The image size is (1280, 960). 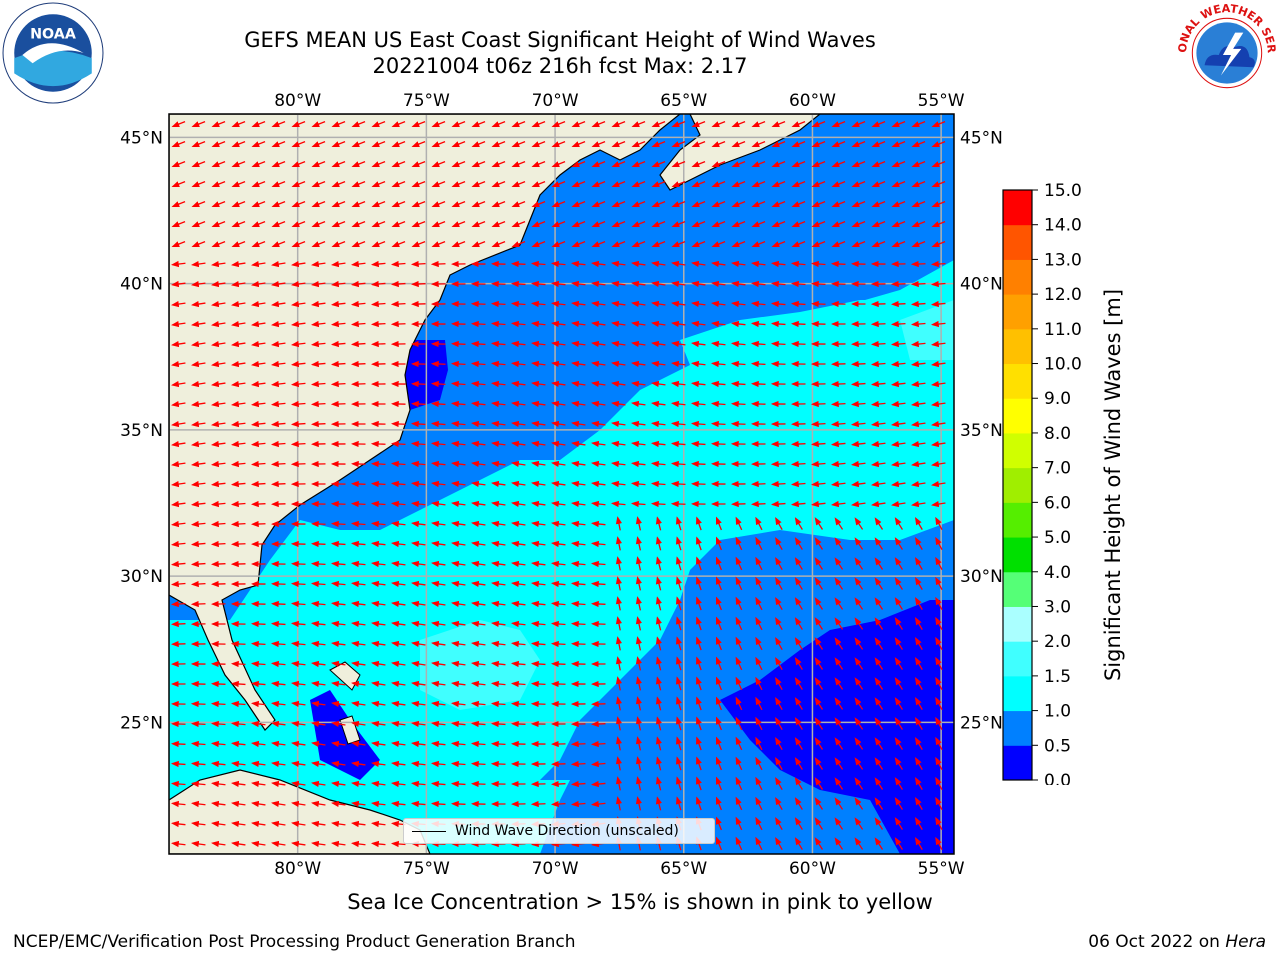 What do you see at coordinates (1227, 52) in the screenshot?
I see `nws-logo-icon: NATIONAL WEATHER SERVICE` at bounding box center [1227, 52].